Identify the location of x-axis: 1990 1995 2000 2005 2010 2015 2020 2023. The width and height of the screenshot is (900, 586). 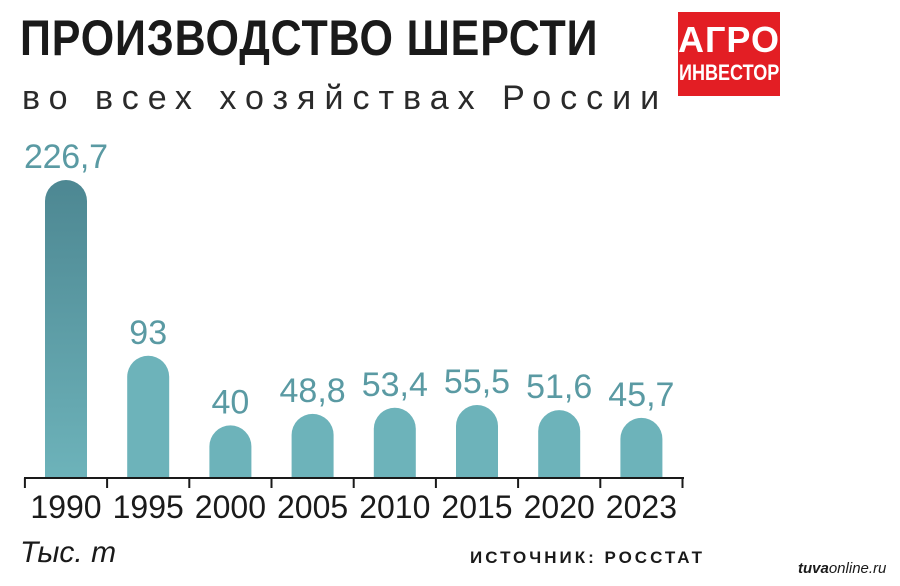
(353, 501).